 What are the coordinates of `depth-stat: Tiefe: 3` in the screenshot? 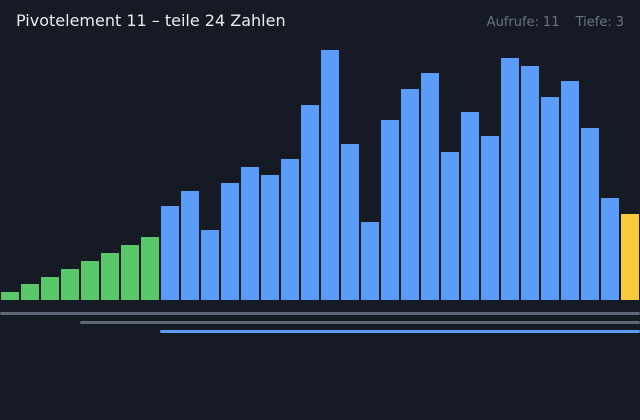 It's located at (600, 22).